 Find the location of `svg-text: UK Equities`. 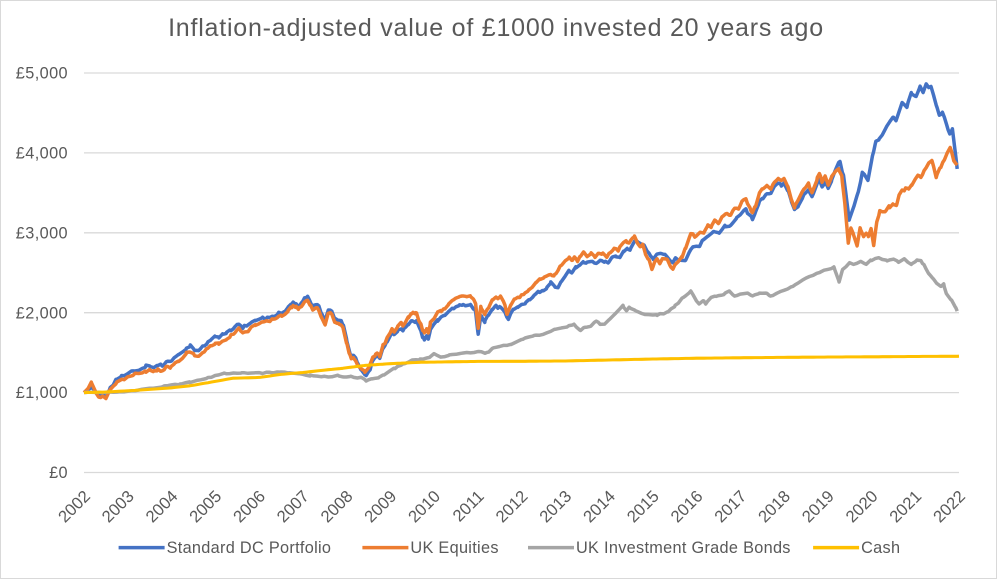

svg-text: UK Equities is located at coordinates (454, 548).